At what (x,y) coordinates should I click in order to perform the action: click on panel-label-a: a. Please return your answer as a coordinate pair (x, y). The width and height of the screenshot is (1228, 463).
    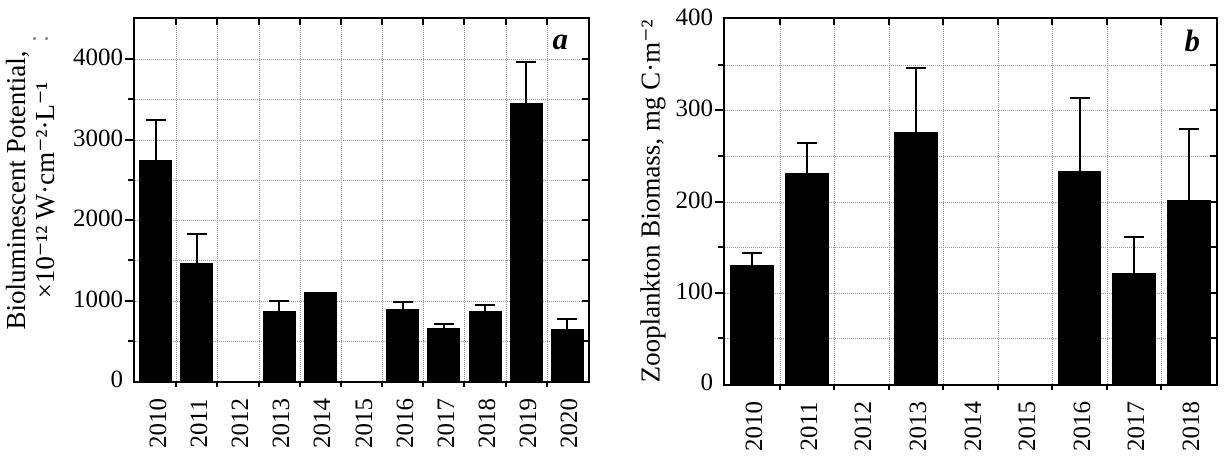
    Looking at the image, I should click on (560, 38).